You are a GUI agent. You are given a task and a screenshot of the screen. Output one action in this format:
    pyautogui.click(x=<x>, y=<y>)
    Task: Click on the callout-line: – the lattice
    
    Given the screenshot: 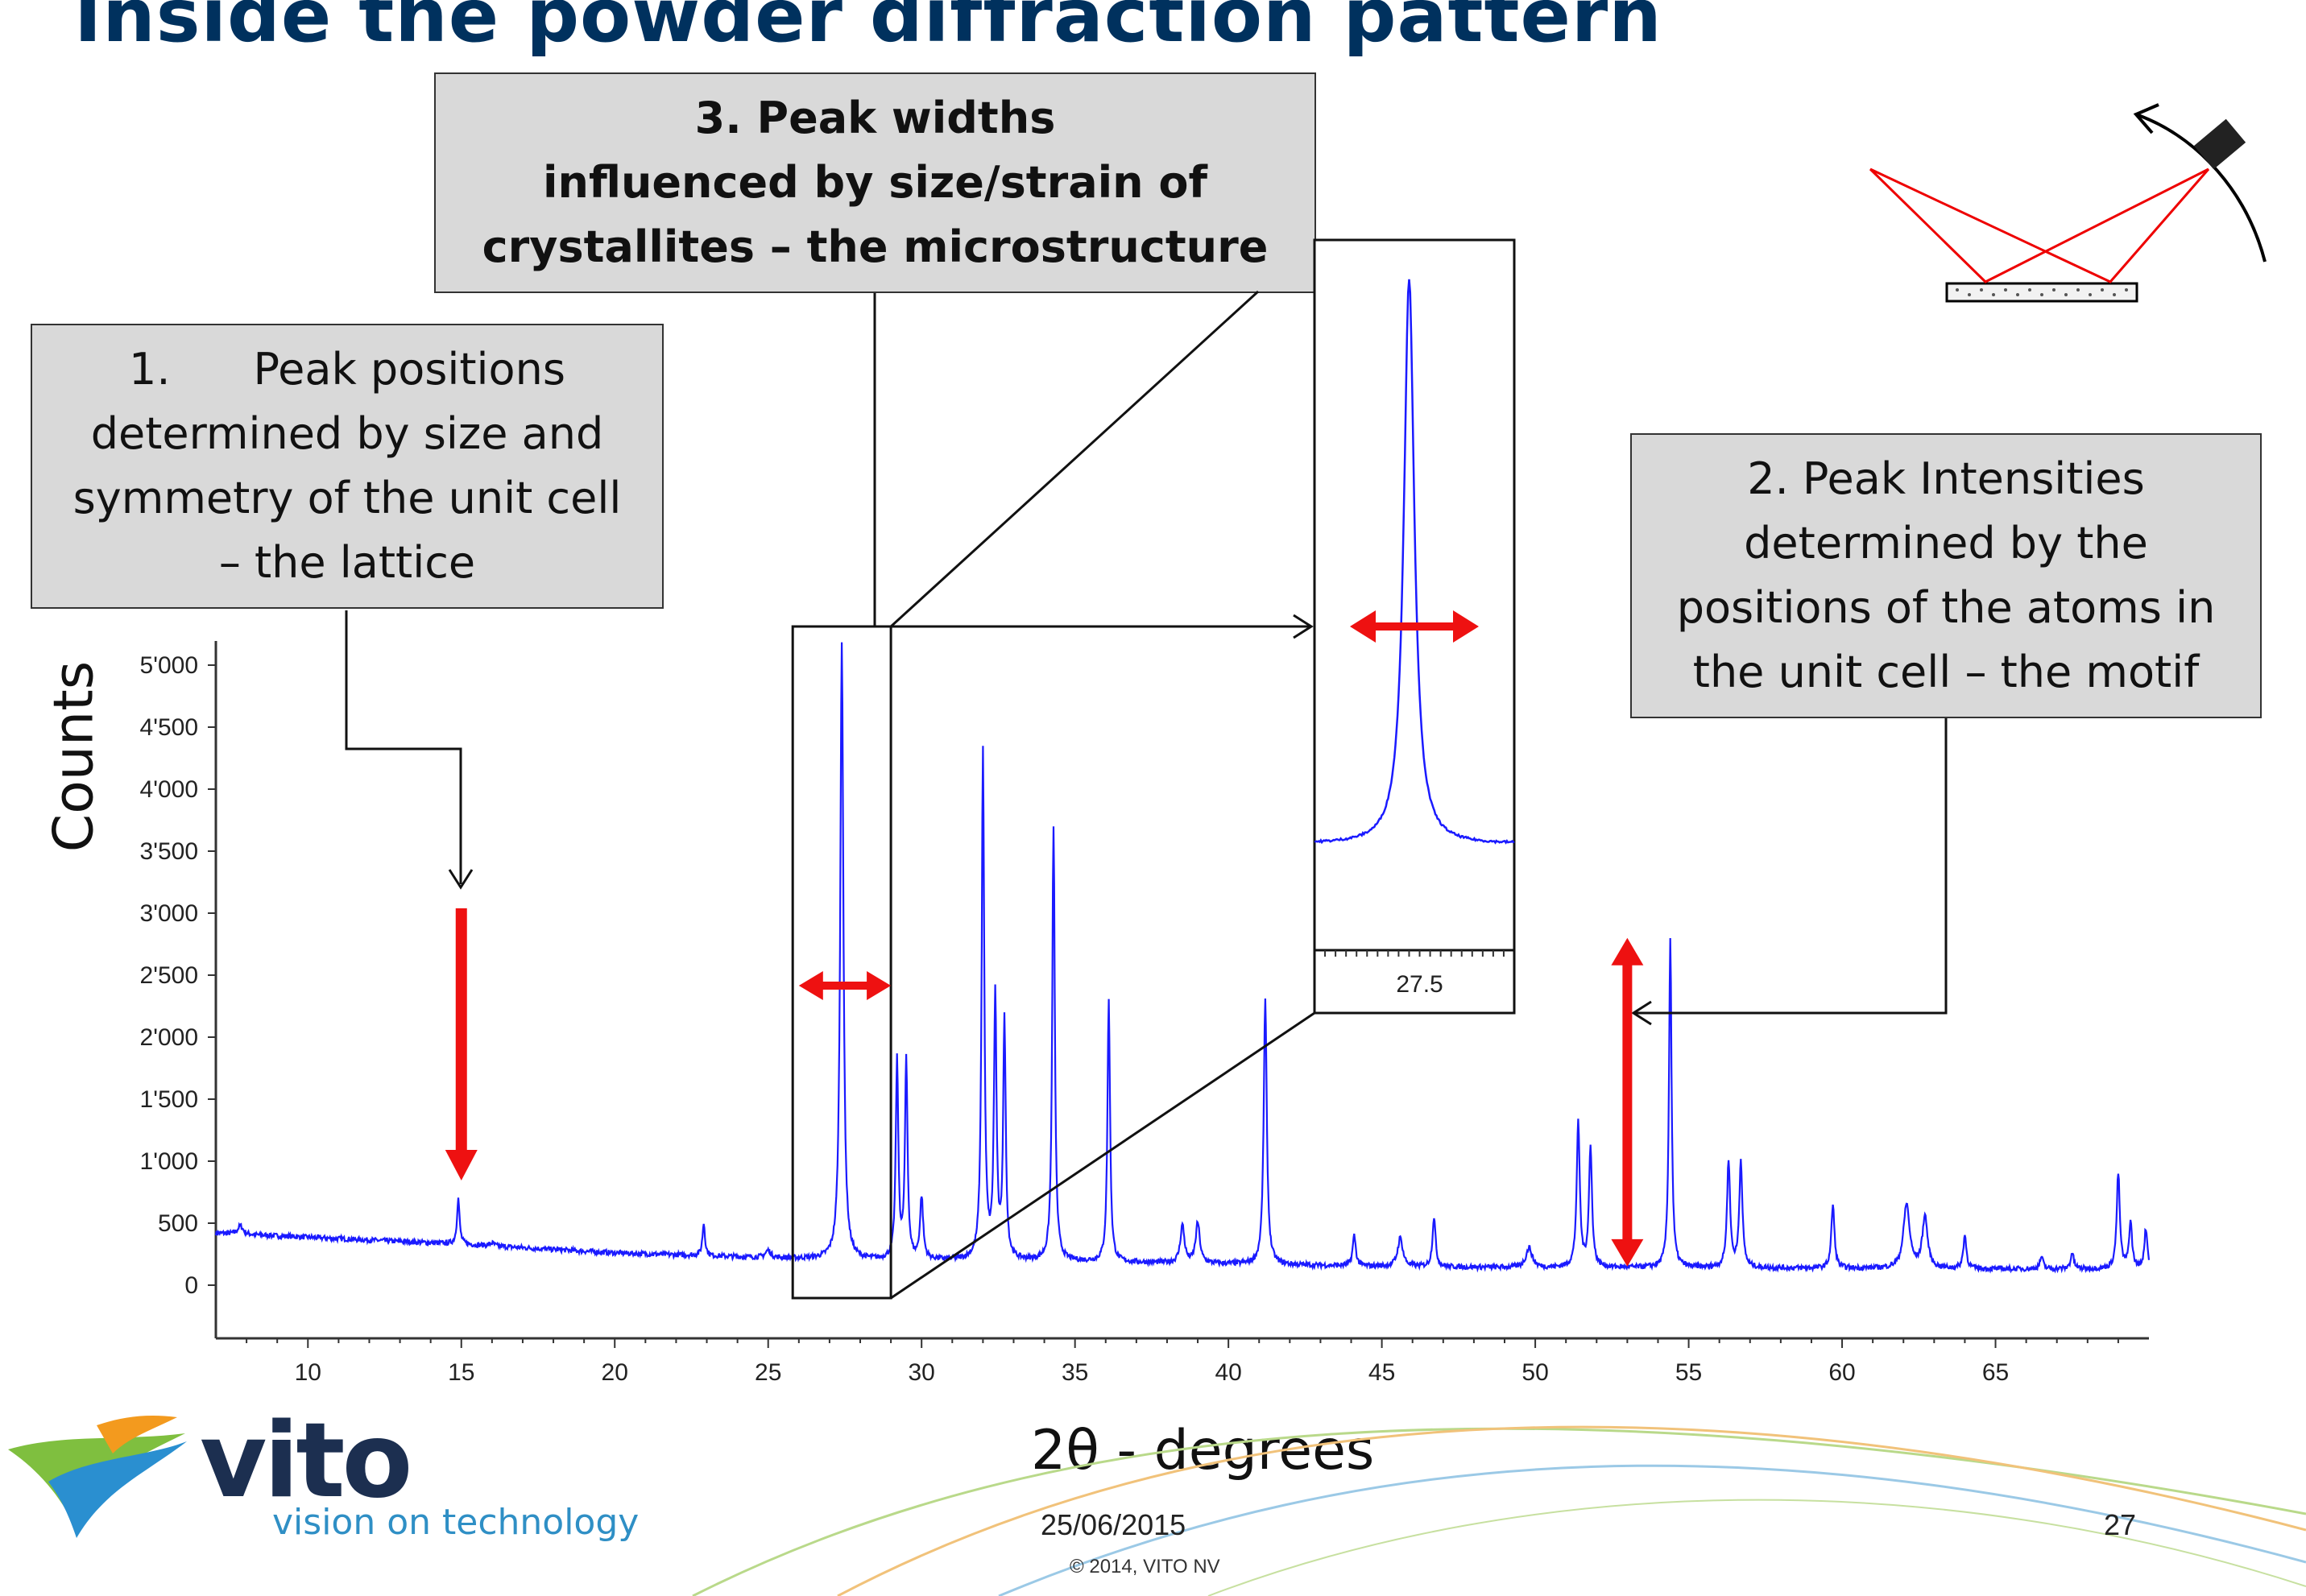 What is the action you would take?
    pyautogui.click(x=347, y=562)
    